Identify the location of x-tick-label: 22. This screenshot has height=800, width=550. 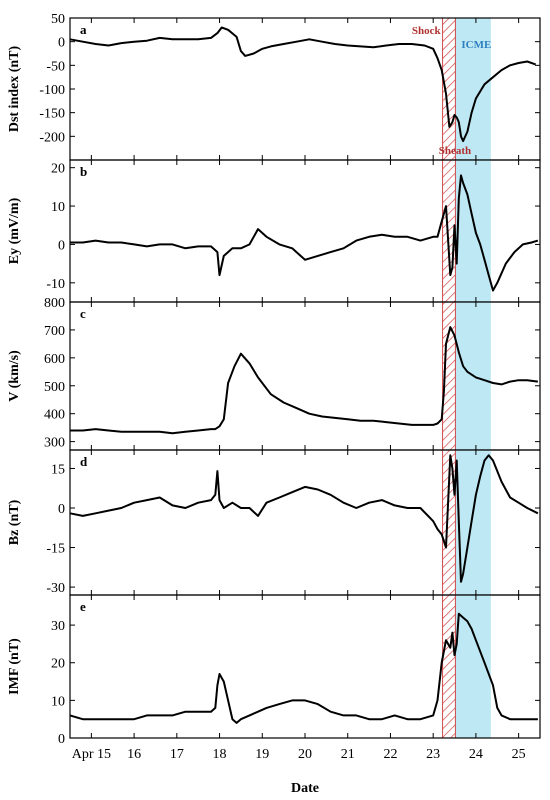
(390, 754).